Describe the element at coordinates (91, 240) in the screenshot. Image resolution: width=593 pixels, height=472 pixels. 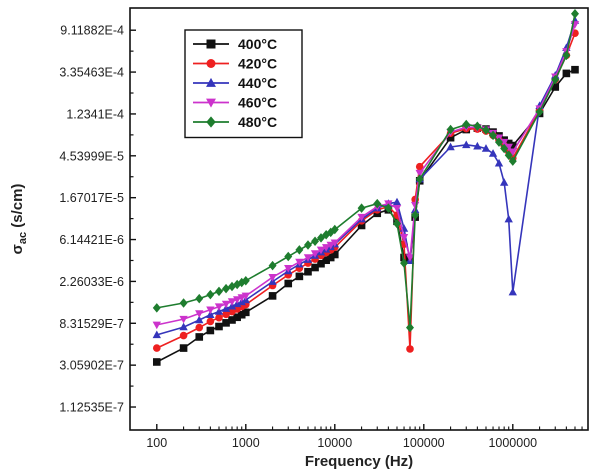
I see `y-tick-label: 6.14421E-6` at that location.